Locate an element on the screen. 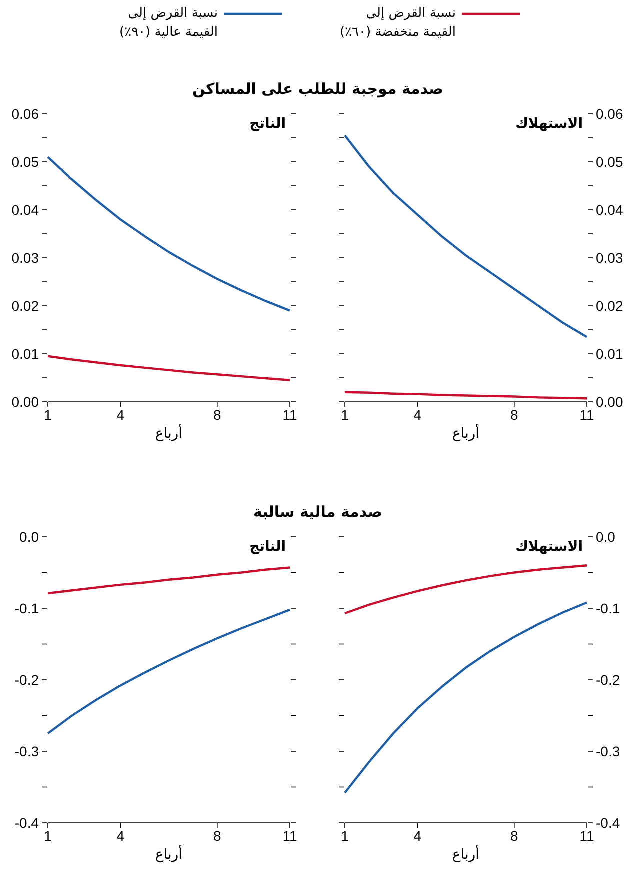 This screenshot has width=632, height=874. legend-label: نسبة القرض إلى القيمة عالية (٩٠٪) is located at coordinates (168, 23).